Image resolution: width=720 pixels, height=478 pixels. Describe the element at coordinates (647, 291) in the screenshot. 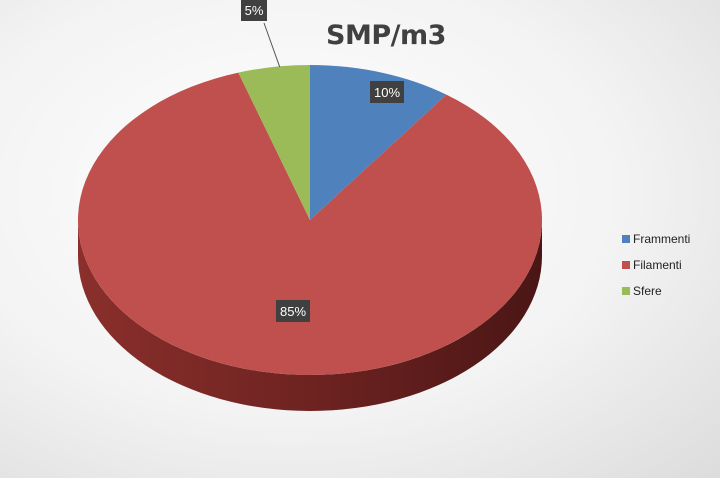

I see `legend-label: Sfere` at that location.